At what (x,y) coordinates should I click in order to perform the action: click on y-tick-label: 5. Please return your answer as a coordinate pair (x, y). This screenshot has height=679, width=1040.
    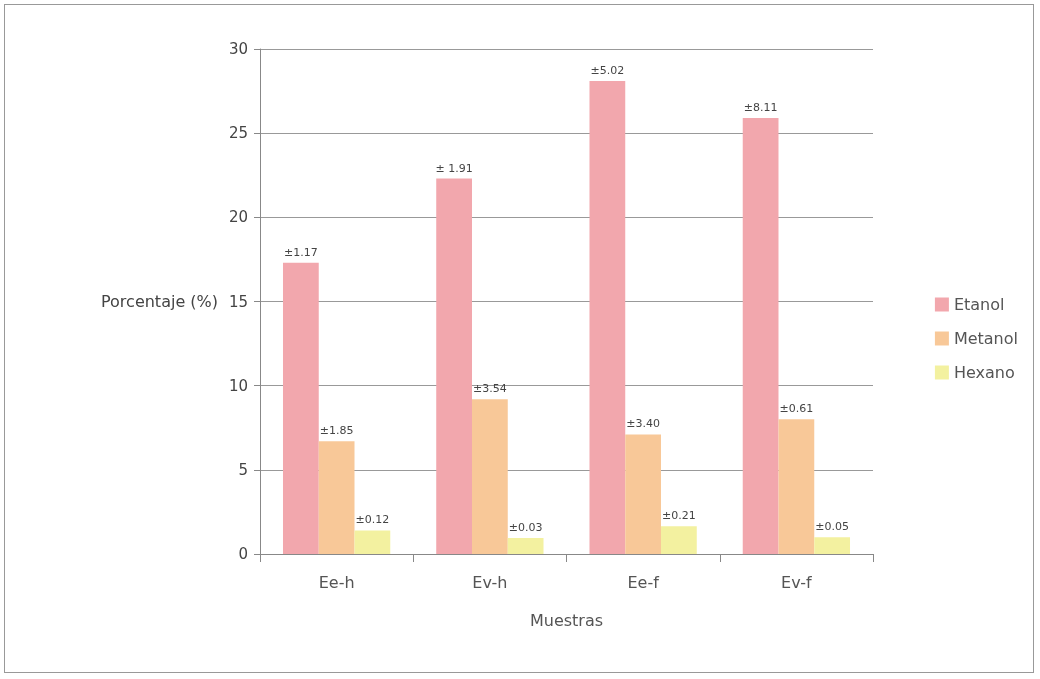
    Looking at the image, I should click on (243, 469).